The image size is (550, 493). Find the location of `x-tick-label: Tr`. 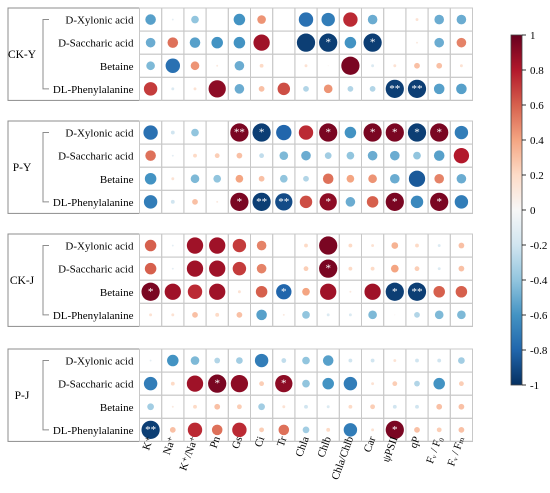

x-tick-label: Tr is located at coordinates (282, 442).